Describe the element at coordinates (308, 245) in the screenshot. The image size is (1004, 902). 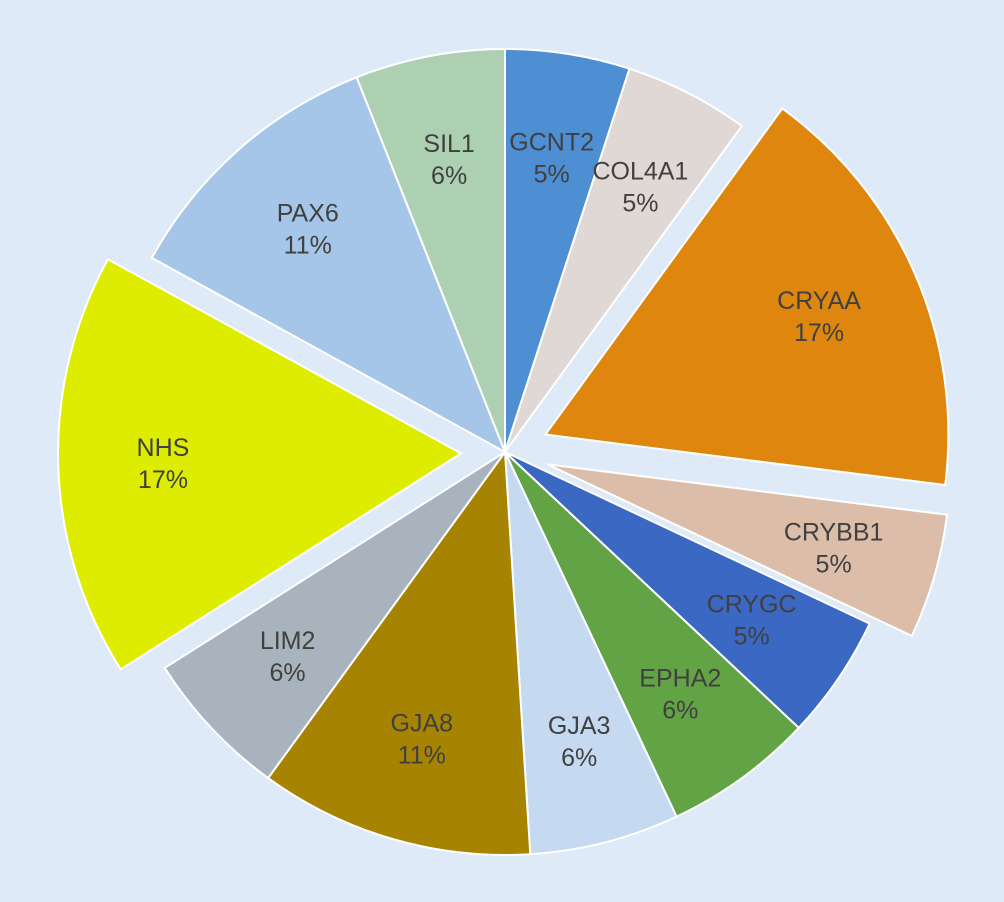
I see `slice-value-pax6: 11%` at that location.